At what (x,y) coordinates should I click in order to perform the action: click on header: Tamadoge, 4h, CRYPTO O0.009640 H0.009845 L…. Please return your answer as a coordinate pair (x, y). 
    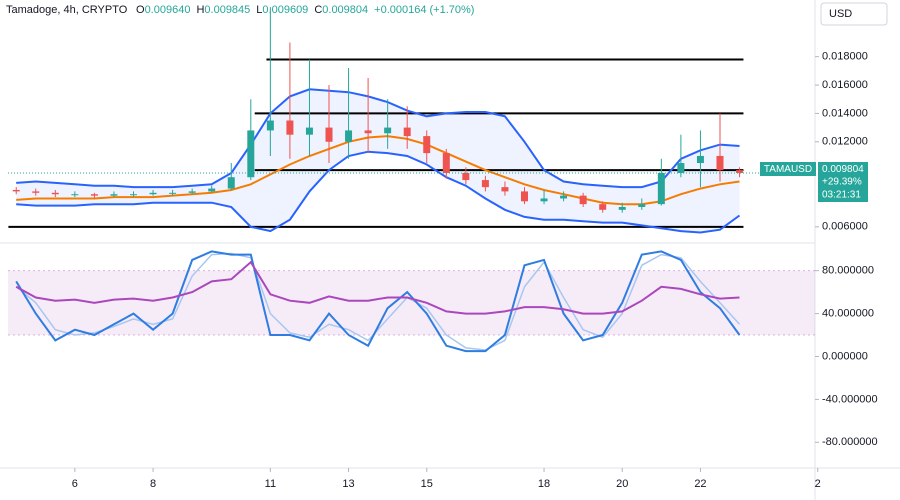
    Looking at the image, I should click on (240, 10).